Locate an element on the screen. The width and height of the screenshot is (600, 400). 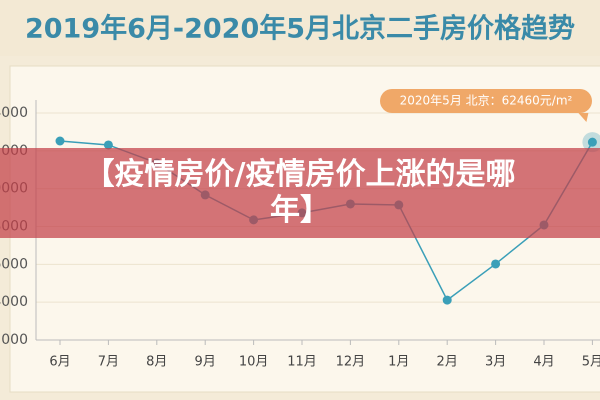
annotation-box is located at coordinates (486, 101).